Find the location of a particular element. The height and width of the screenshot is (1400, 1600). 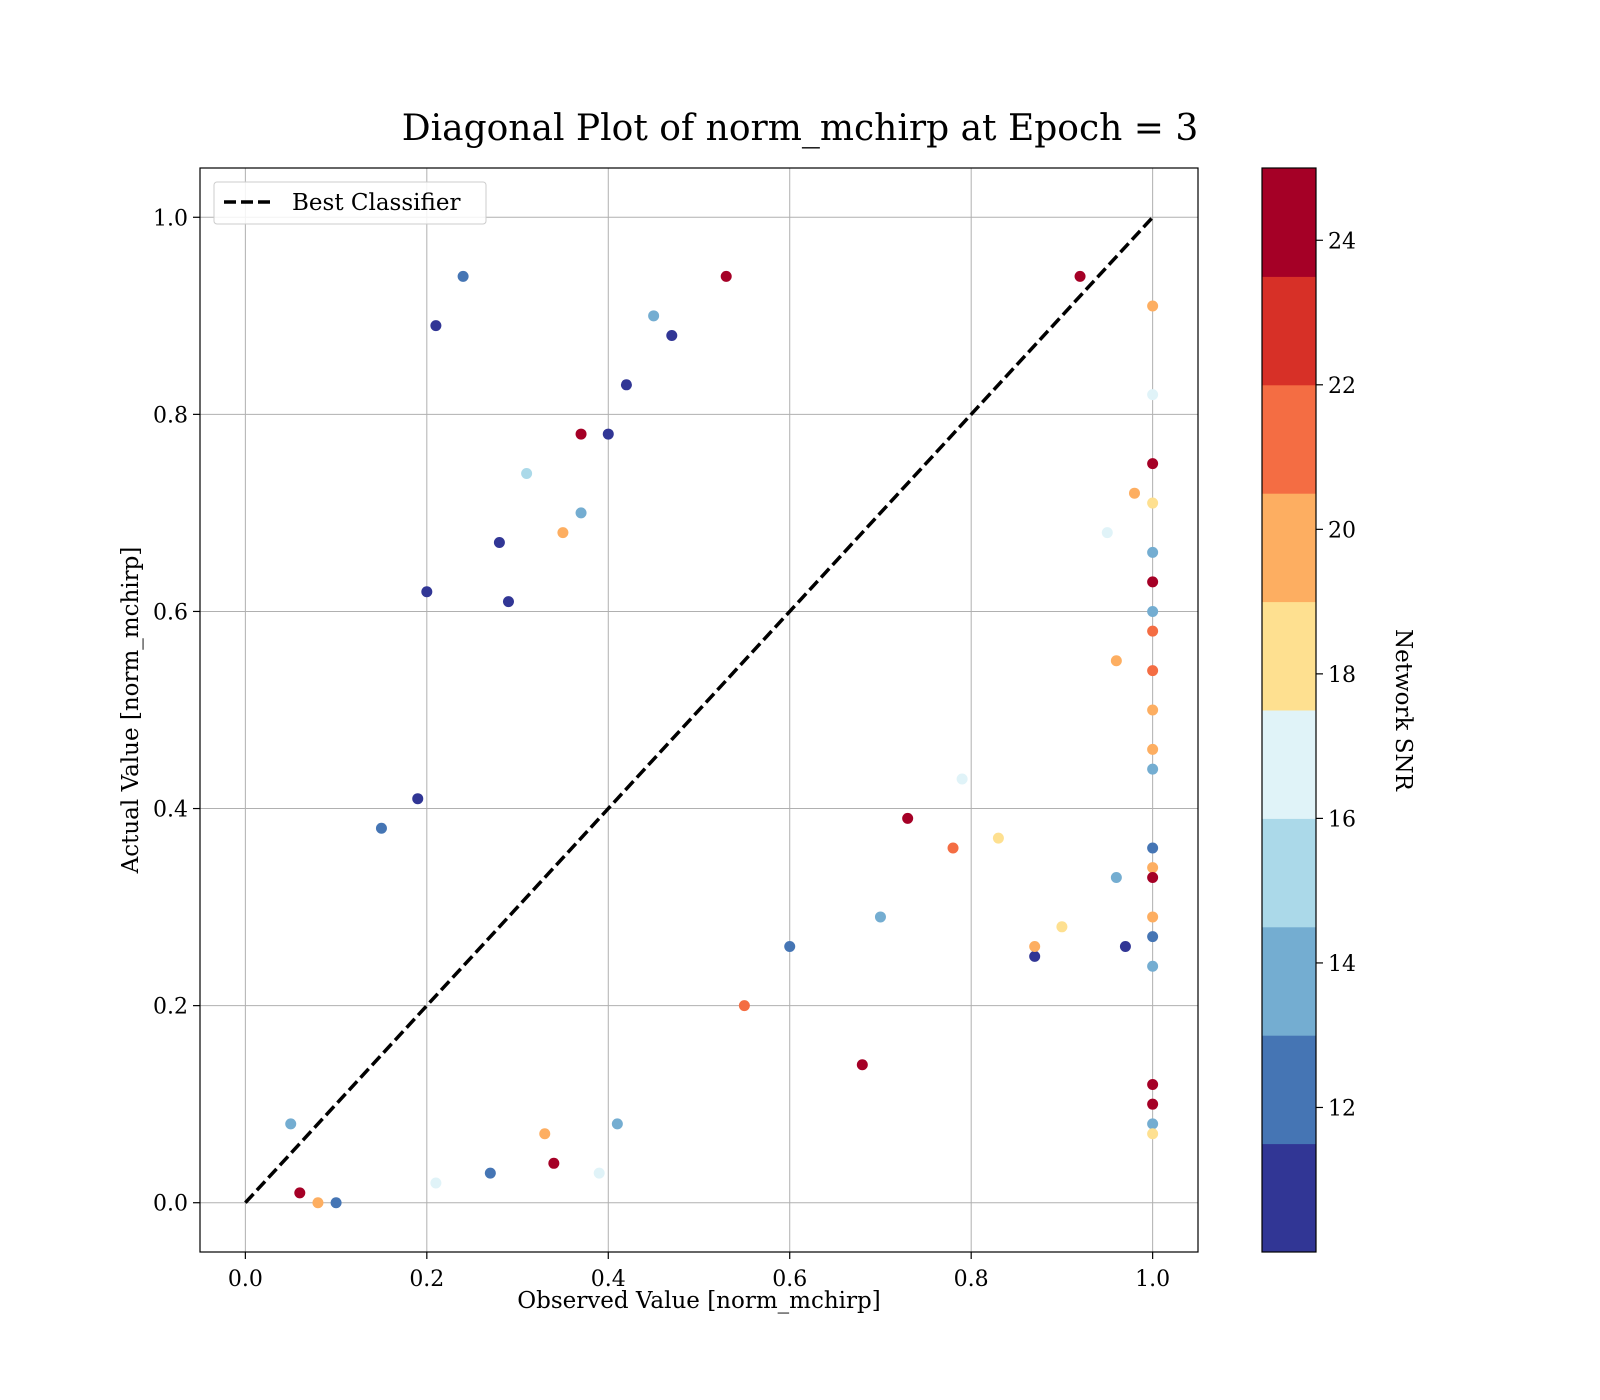

y-axis-label: Actual Value [norm_mchirp] is located at coordinates (131, 711).